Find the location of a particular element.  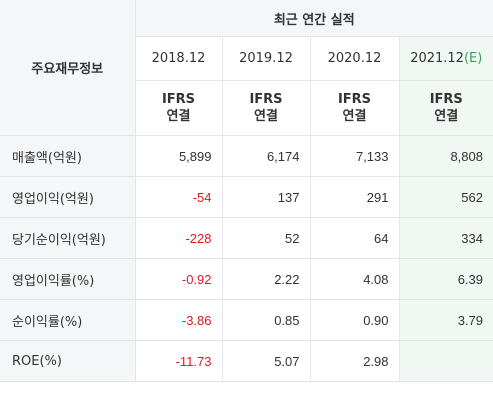

row-label: 매출액(억원) is located at coordinates (68, 156).